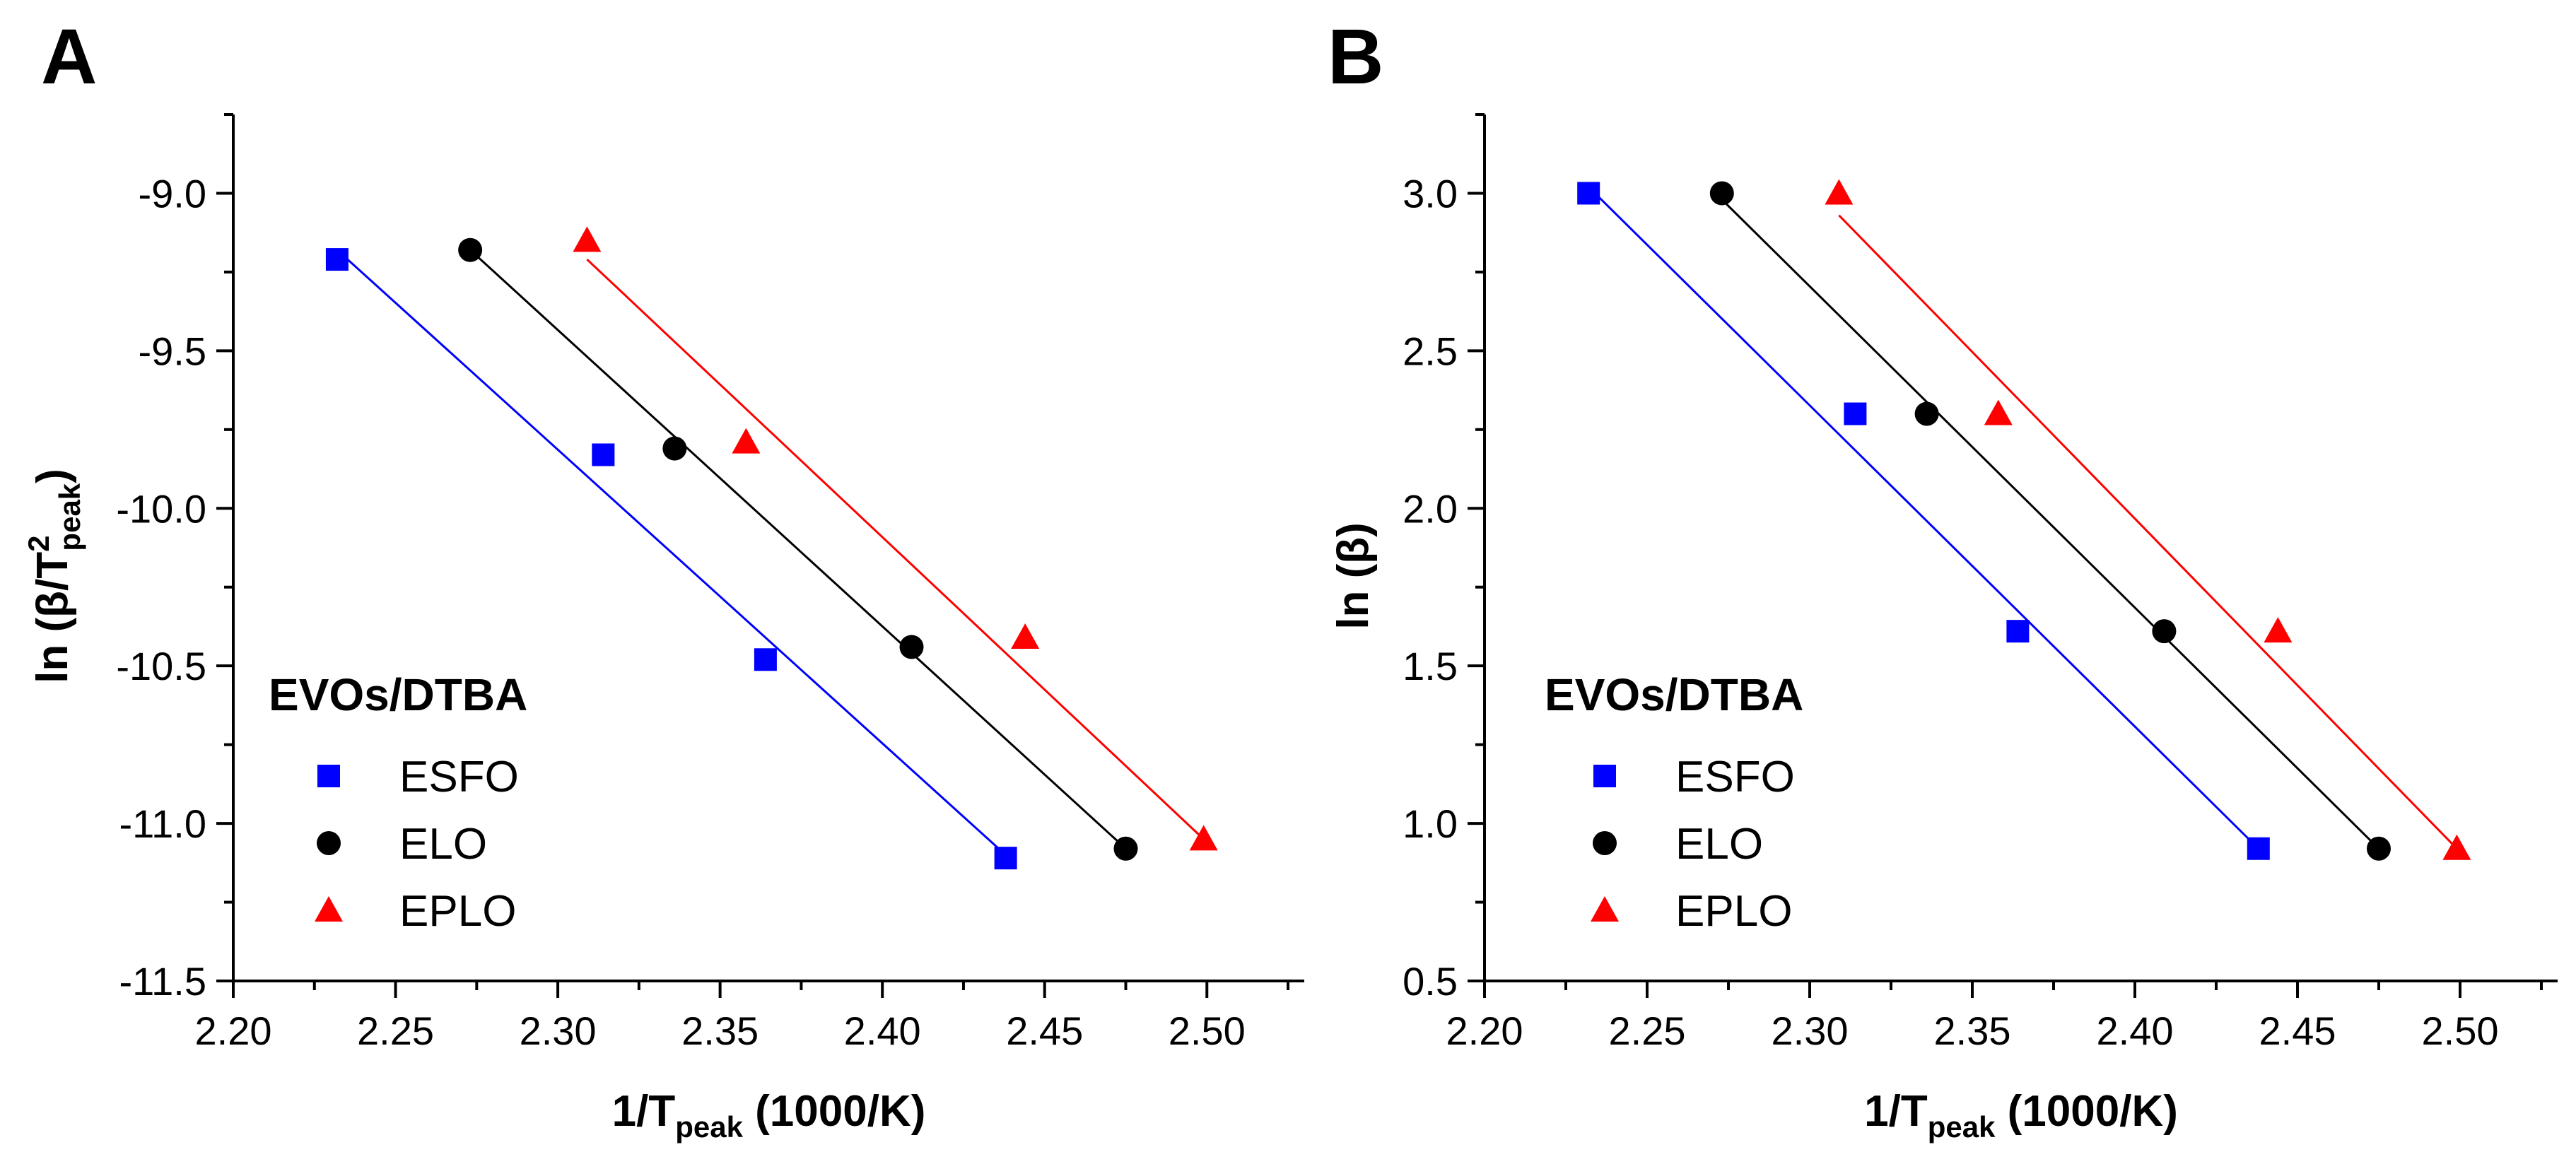 This screenshot has height=1164, width=2576. Describe the element at coordinates (173, 194) in the screenshot. I see `y-tick-label: -9.0` at that location.